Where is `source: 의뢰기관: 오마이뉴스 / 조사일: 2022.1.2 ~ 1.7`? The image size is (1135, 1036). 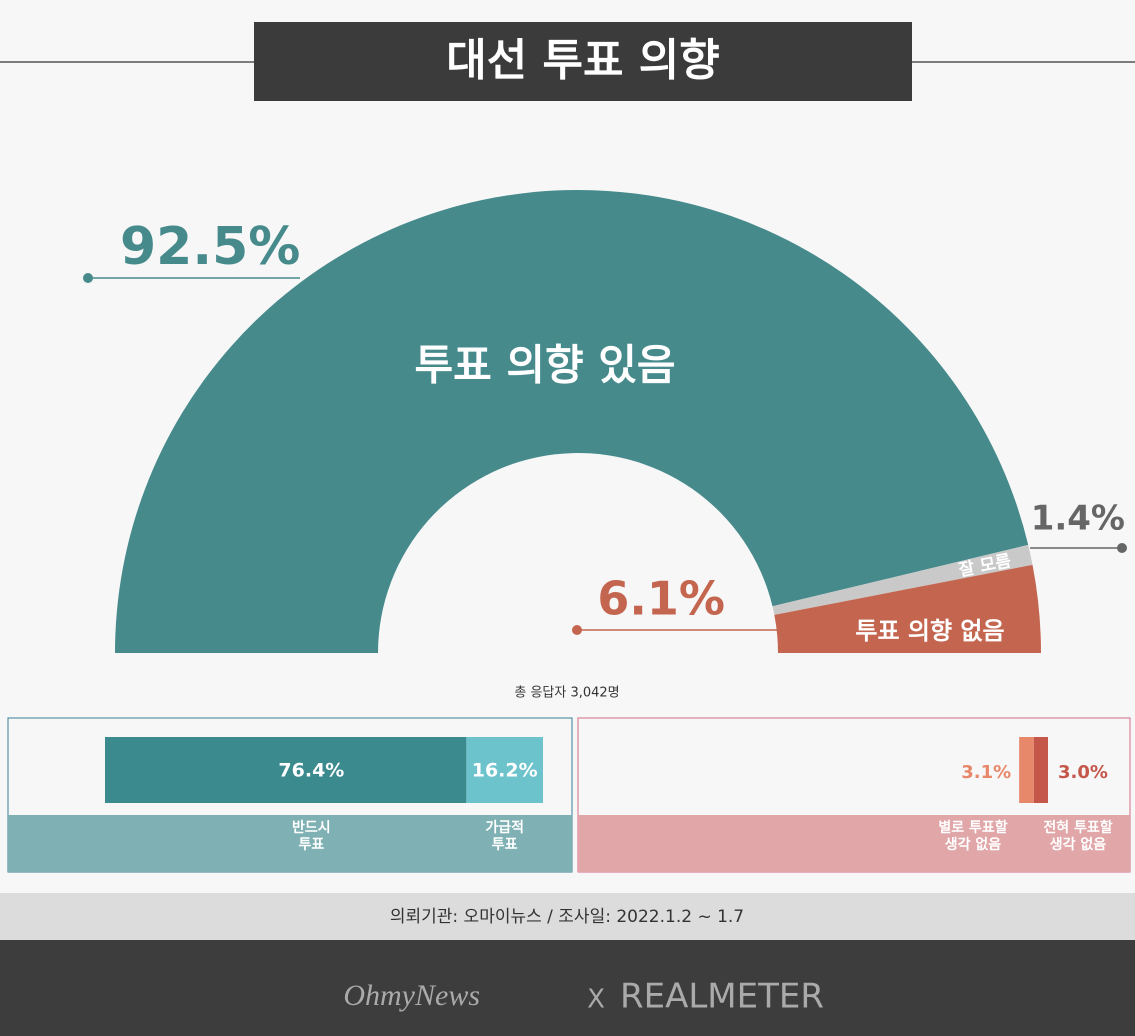
source: 의뢰기관: 오마이뉴스 / 조사일: 2022.1.2 ~ 1.7 is located at coordinates (567, 917).